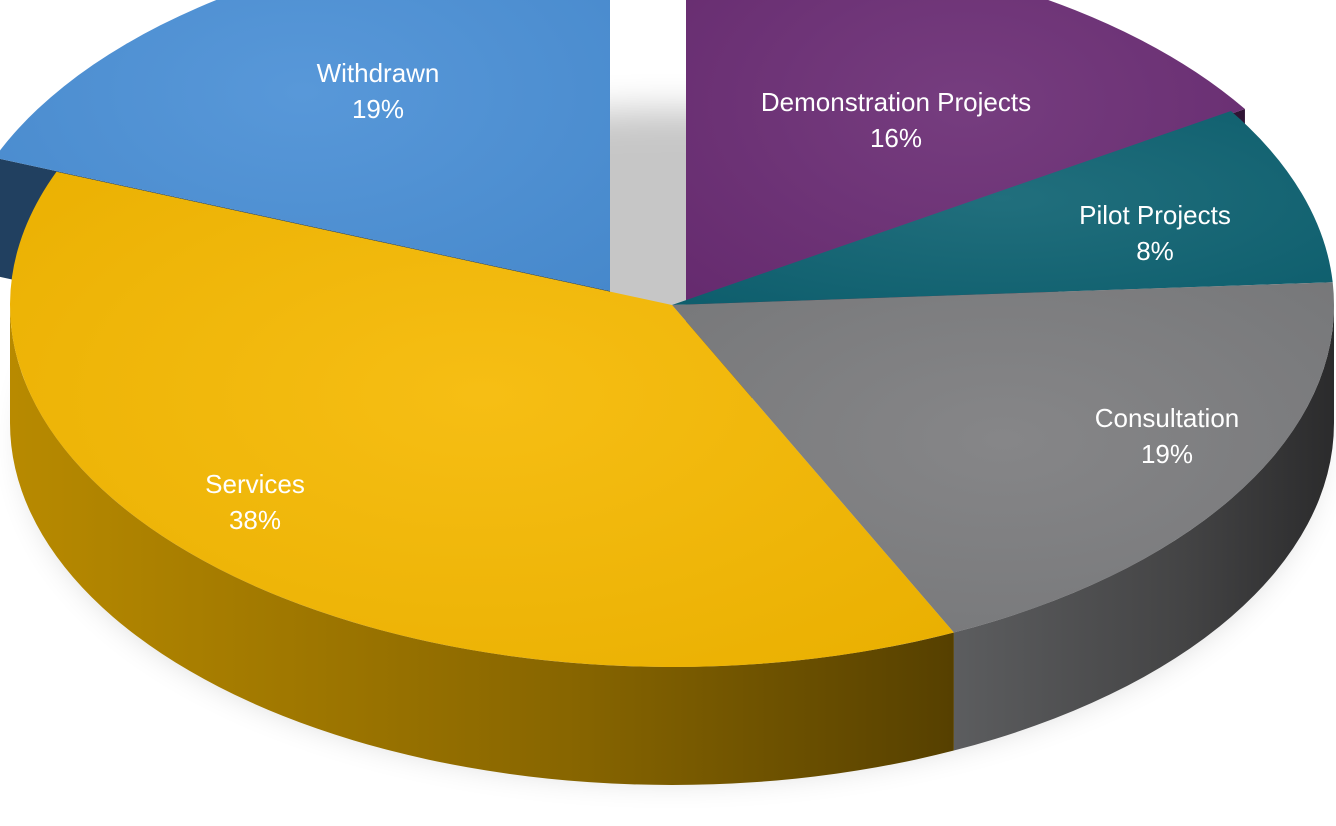  What do you see at coordinates (896, 102) in the screenshot?
I see `slice-label-demonstration-projects: Demonstration Projects` at bounding box center [896, 102].